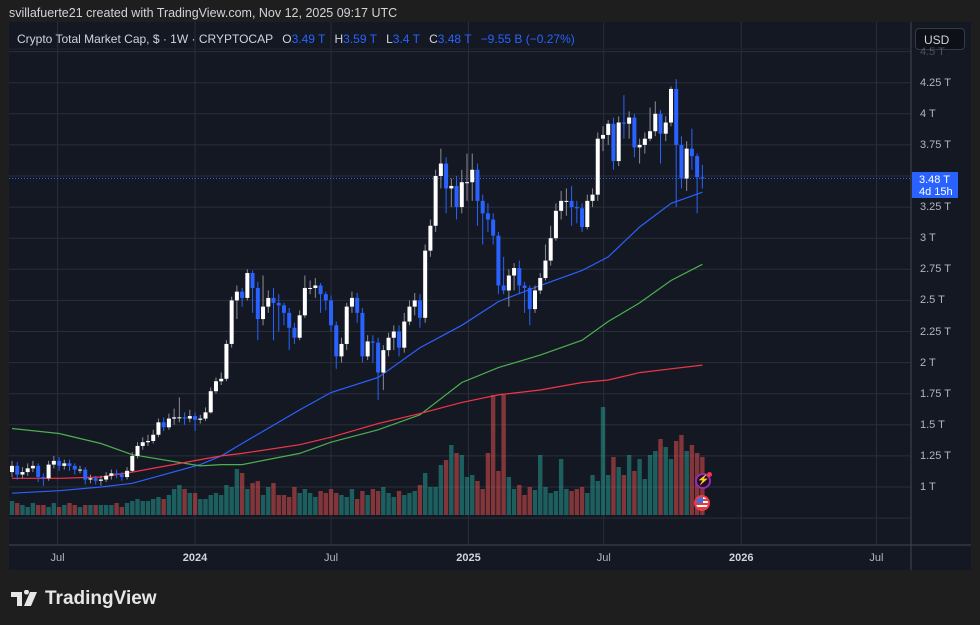  Describe the element at coordinates (928, 362) in the screenshot. I see `price-tick-label: 2 T` at that location.